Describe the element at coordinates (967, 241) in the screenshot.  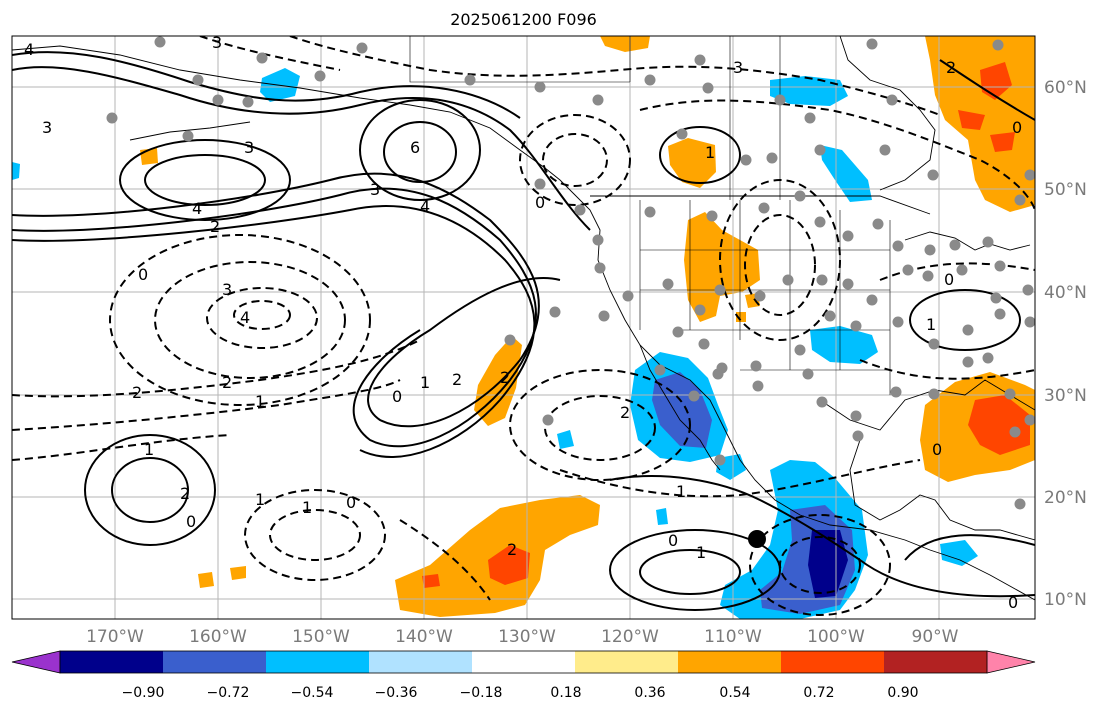
I see `great-lakes` at that location.